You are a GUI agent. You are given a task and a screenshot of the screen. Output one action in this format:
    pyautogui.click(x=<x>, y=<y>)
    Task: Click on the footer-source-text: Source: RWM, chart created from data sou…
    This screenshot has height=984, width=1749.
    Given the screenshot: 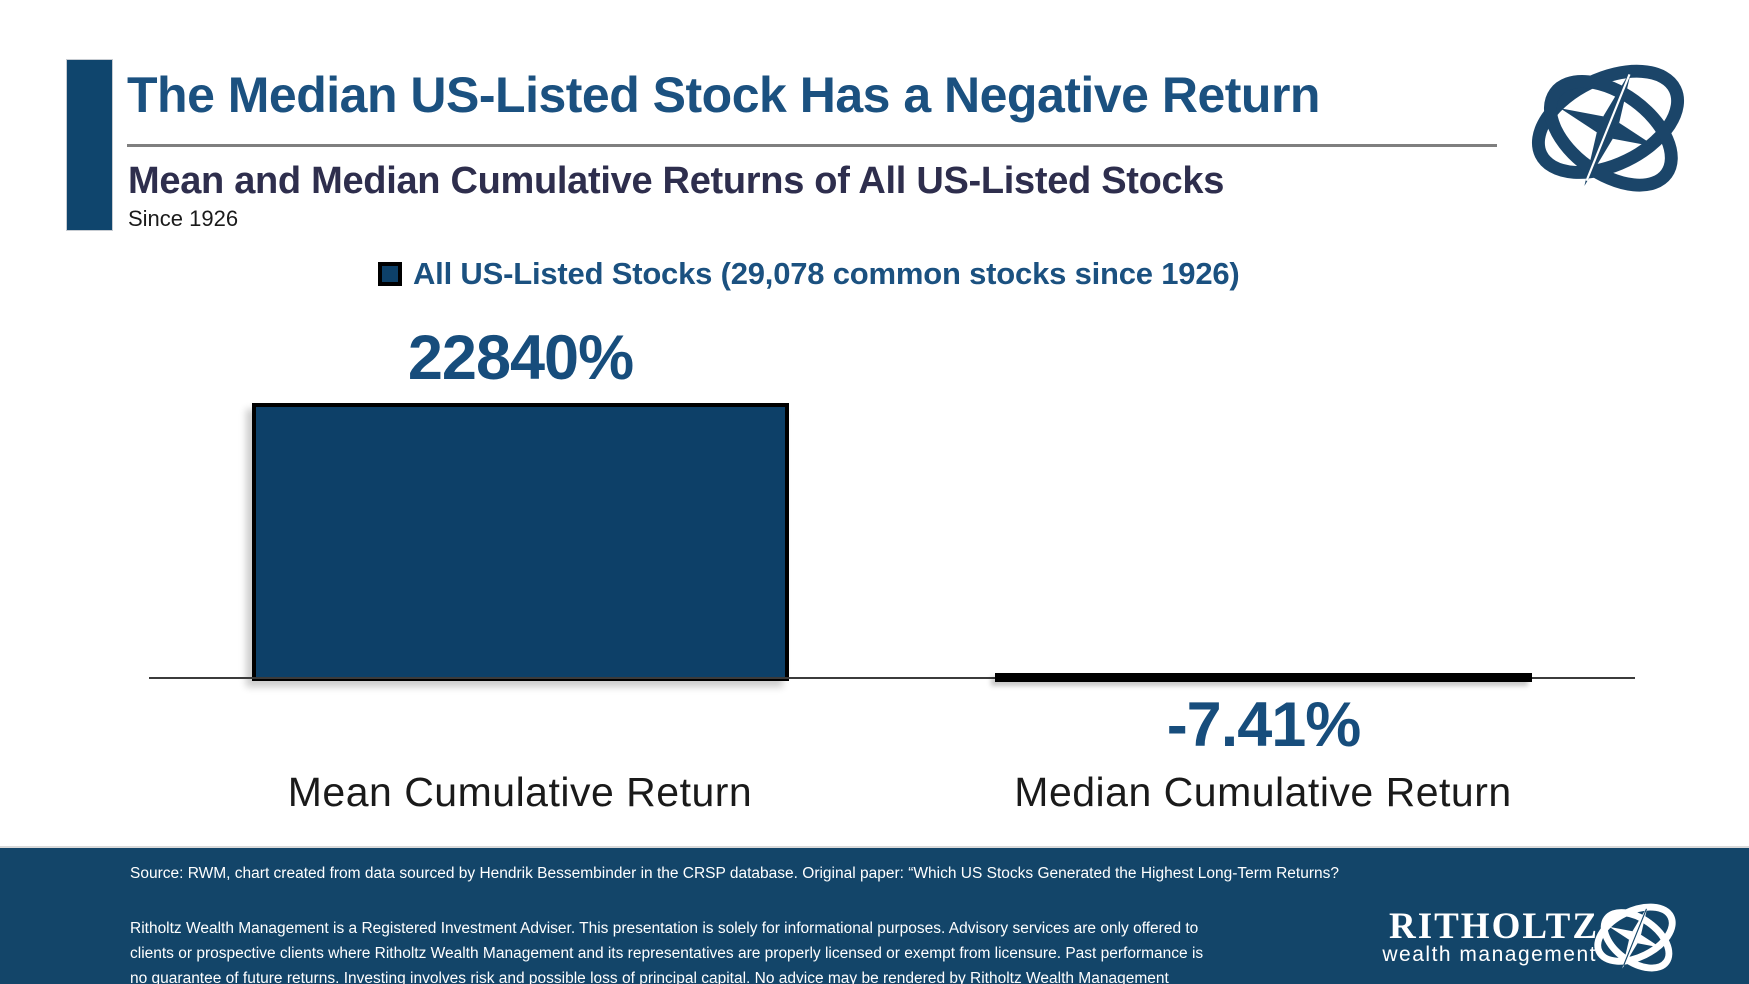 What is the action you would take?
    pyautogui.click(x=734, y=873)
    